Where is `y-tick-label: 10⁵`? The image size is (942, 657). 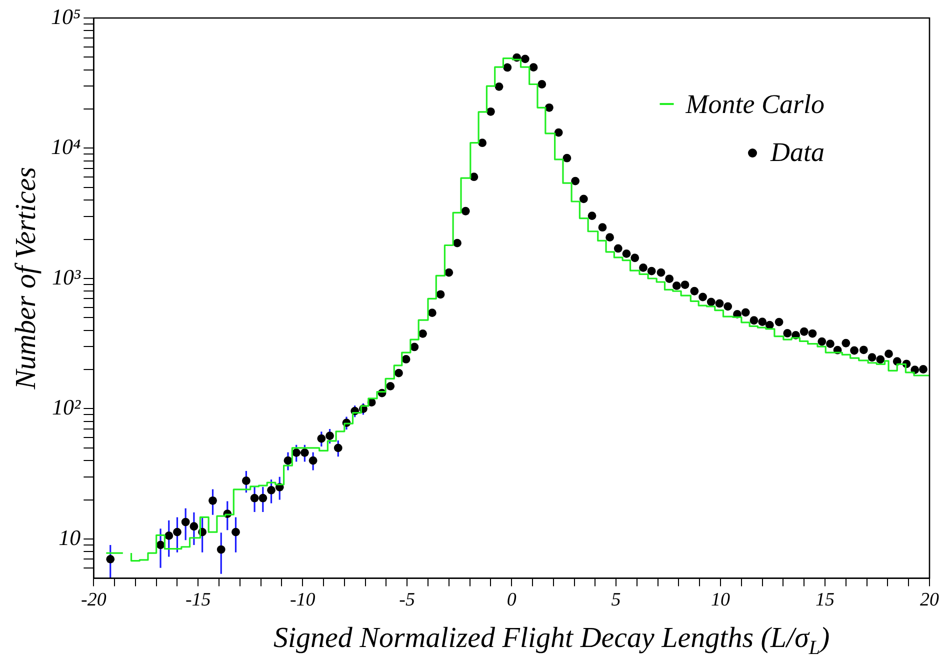
y-tick-label: 10⁵ is located at coordinates (65, 16).